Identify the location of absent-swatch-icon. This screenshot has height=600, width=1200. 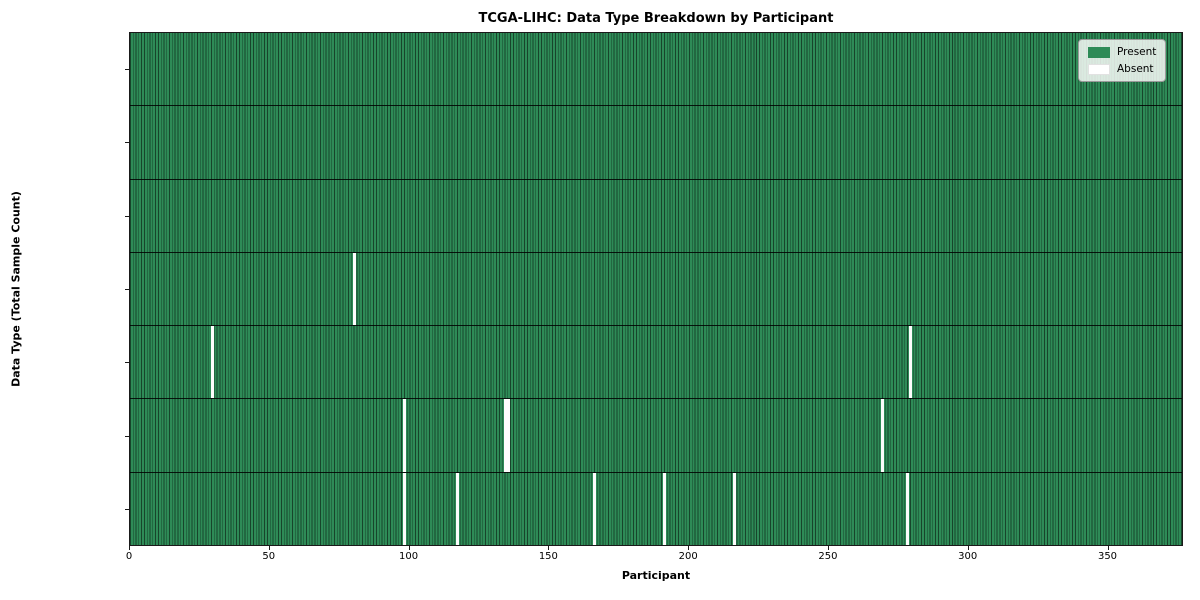
(1099, 69).